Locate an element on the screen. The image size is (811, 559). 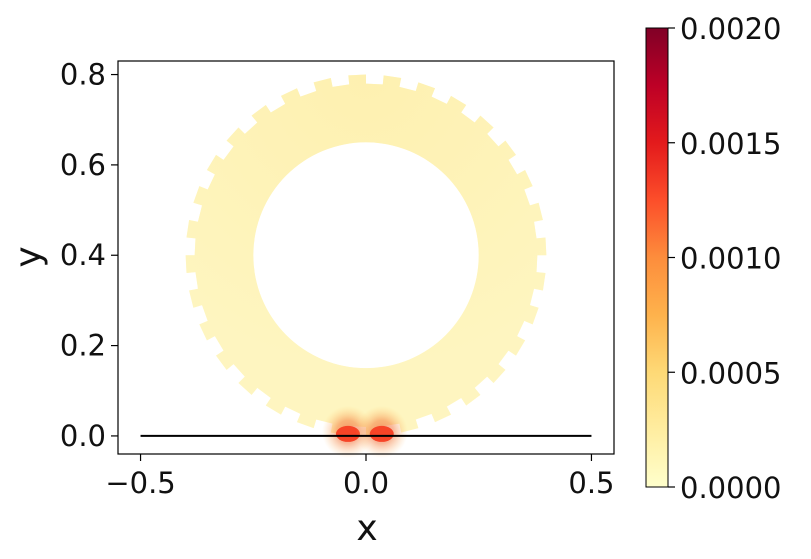
y-tick-label: 0.6 is located at coordinates (83, 165).